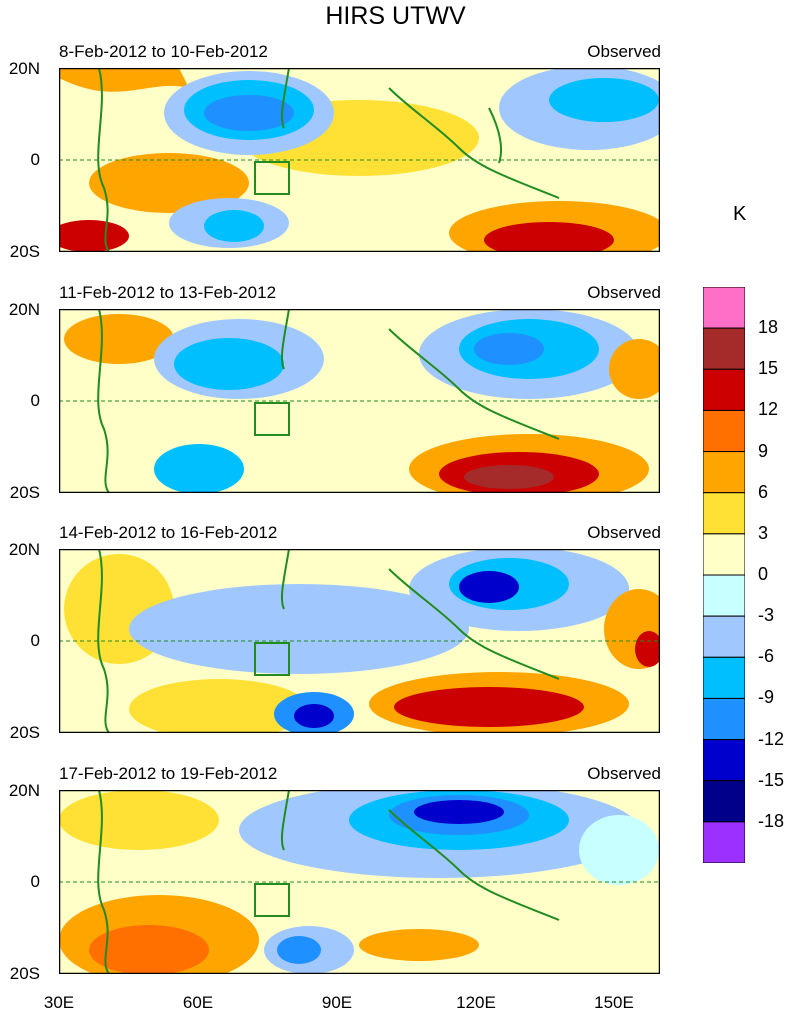 This screenshot has height=1013, width=791. I want to click on colorbar-tick-label: 12, so click(768, 409).